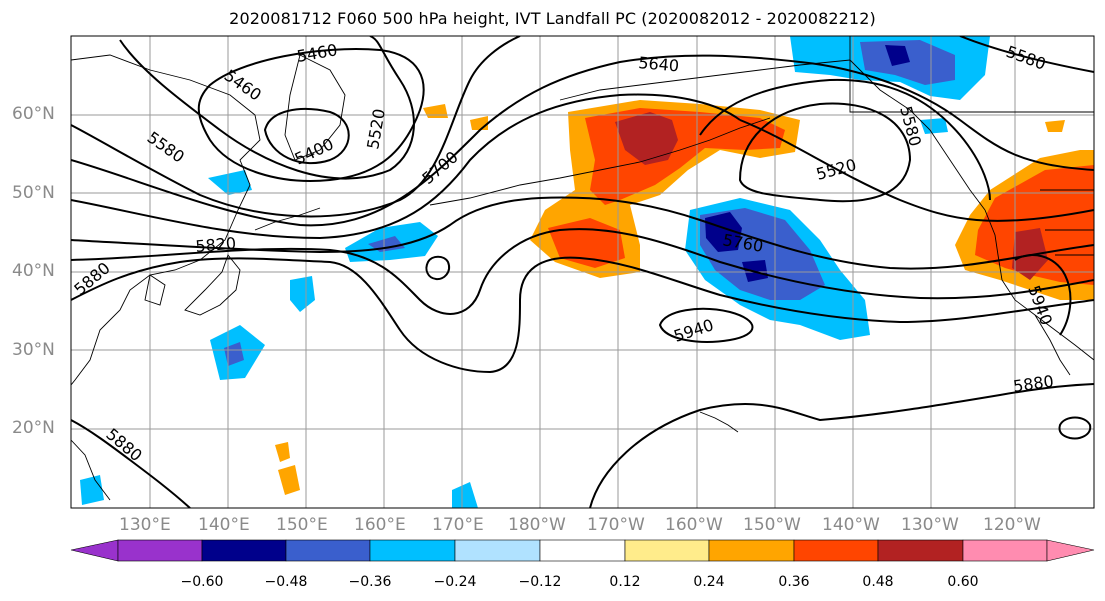  What do you see at coordinates (380, 525) in the screenshot?
I see `lon-label: 160°E` at bounding box center [380, 525].